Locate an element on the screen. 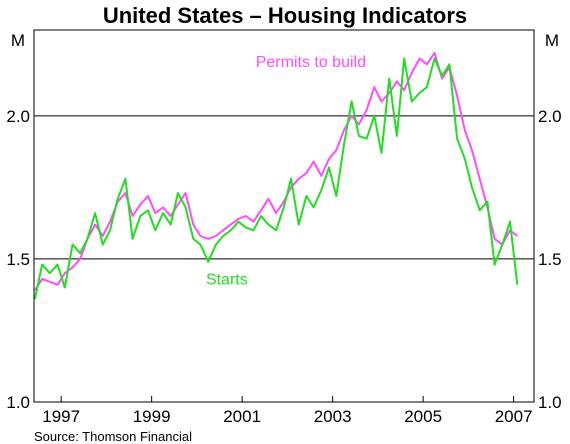  left-y-axis-ticks: 1.0 1.5 2.0 is located at coordinates (18, 259).